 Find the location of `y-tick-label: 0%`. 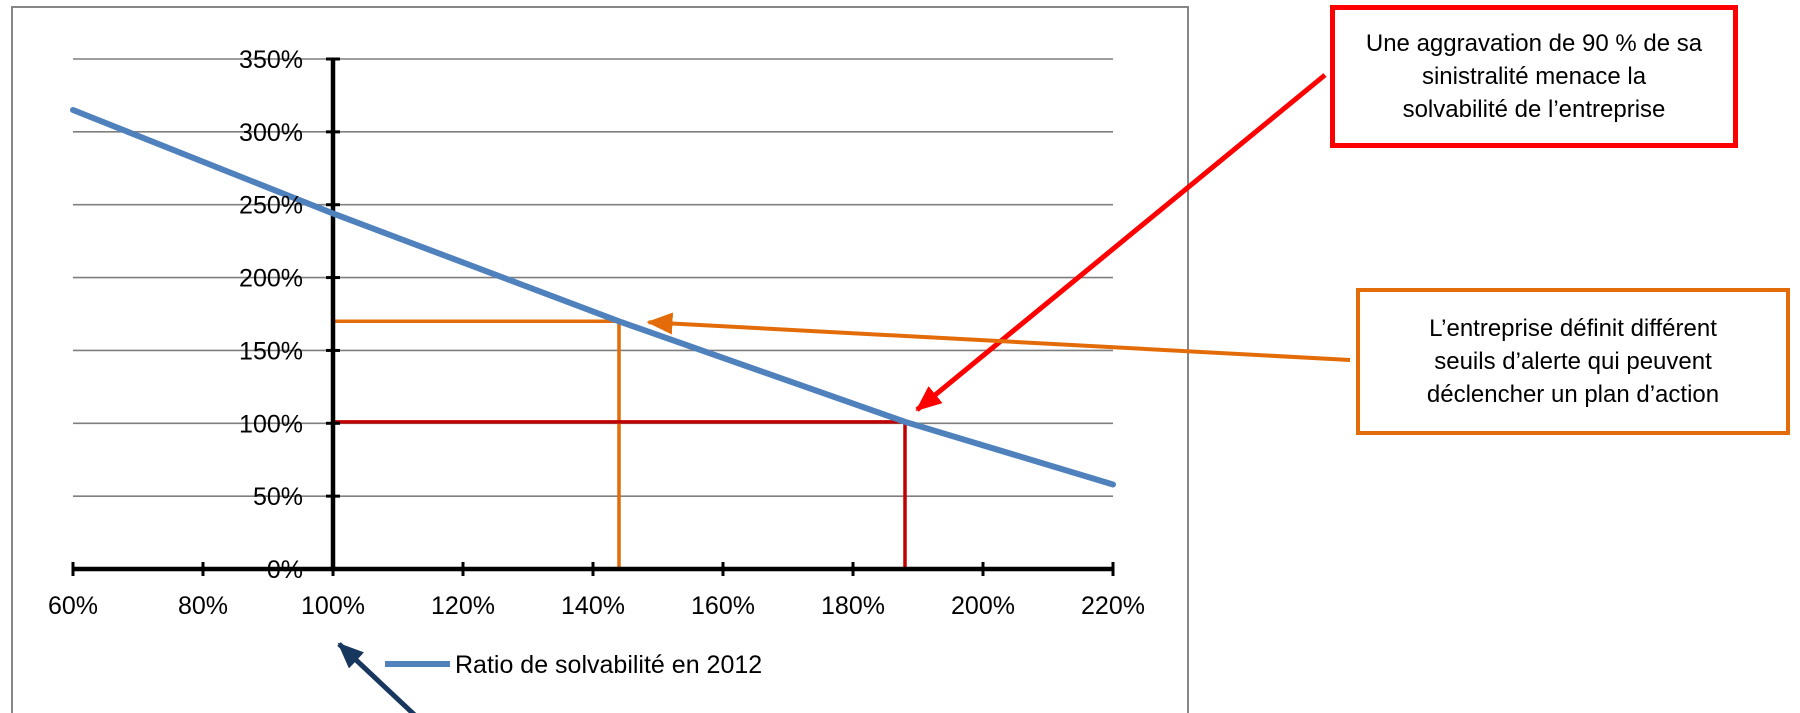

y-tick-label: 0% is located at coordinates (285, 570).